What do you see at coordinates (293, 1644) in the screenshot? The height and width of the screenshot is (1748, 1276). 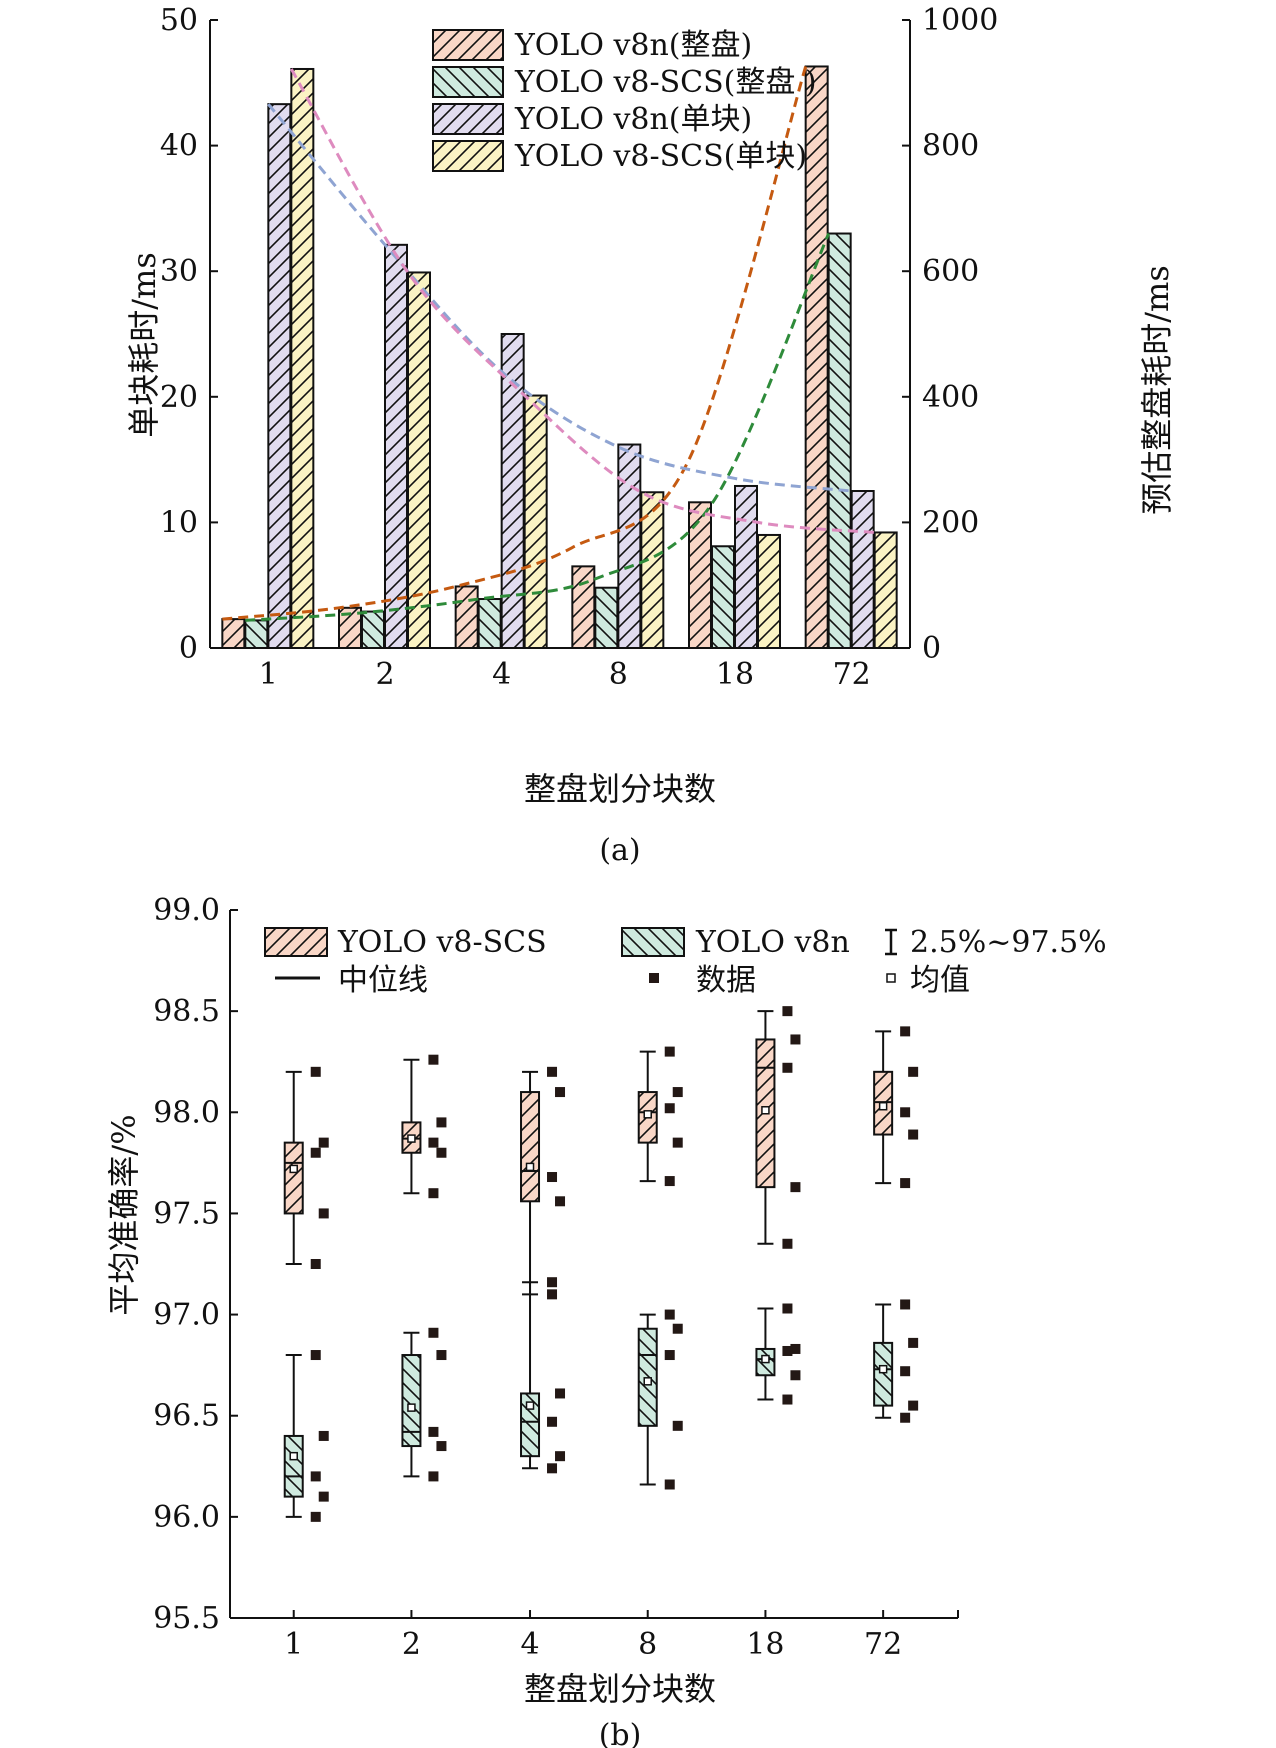 I see `x-tick-label: 1` at bounding box center [293, 1644].